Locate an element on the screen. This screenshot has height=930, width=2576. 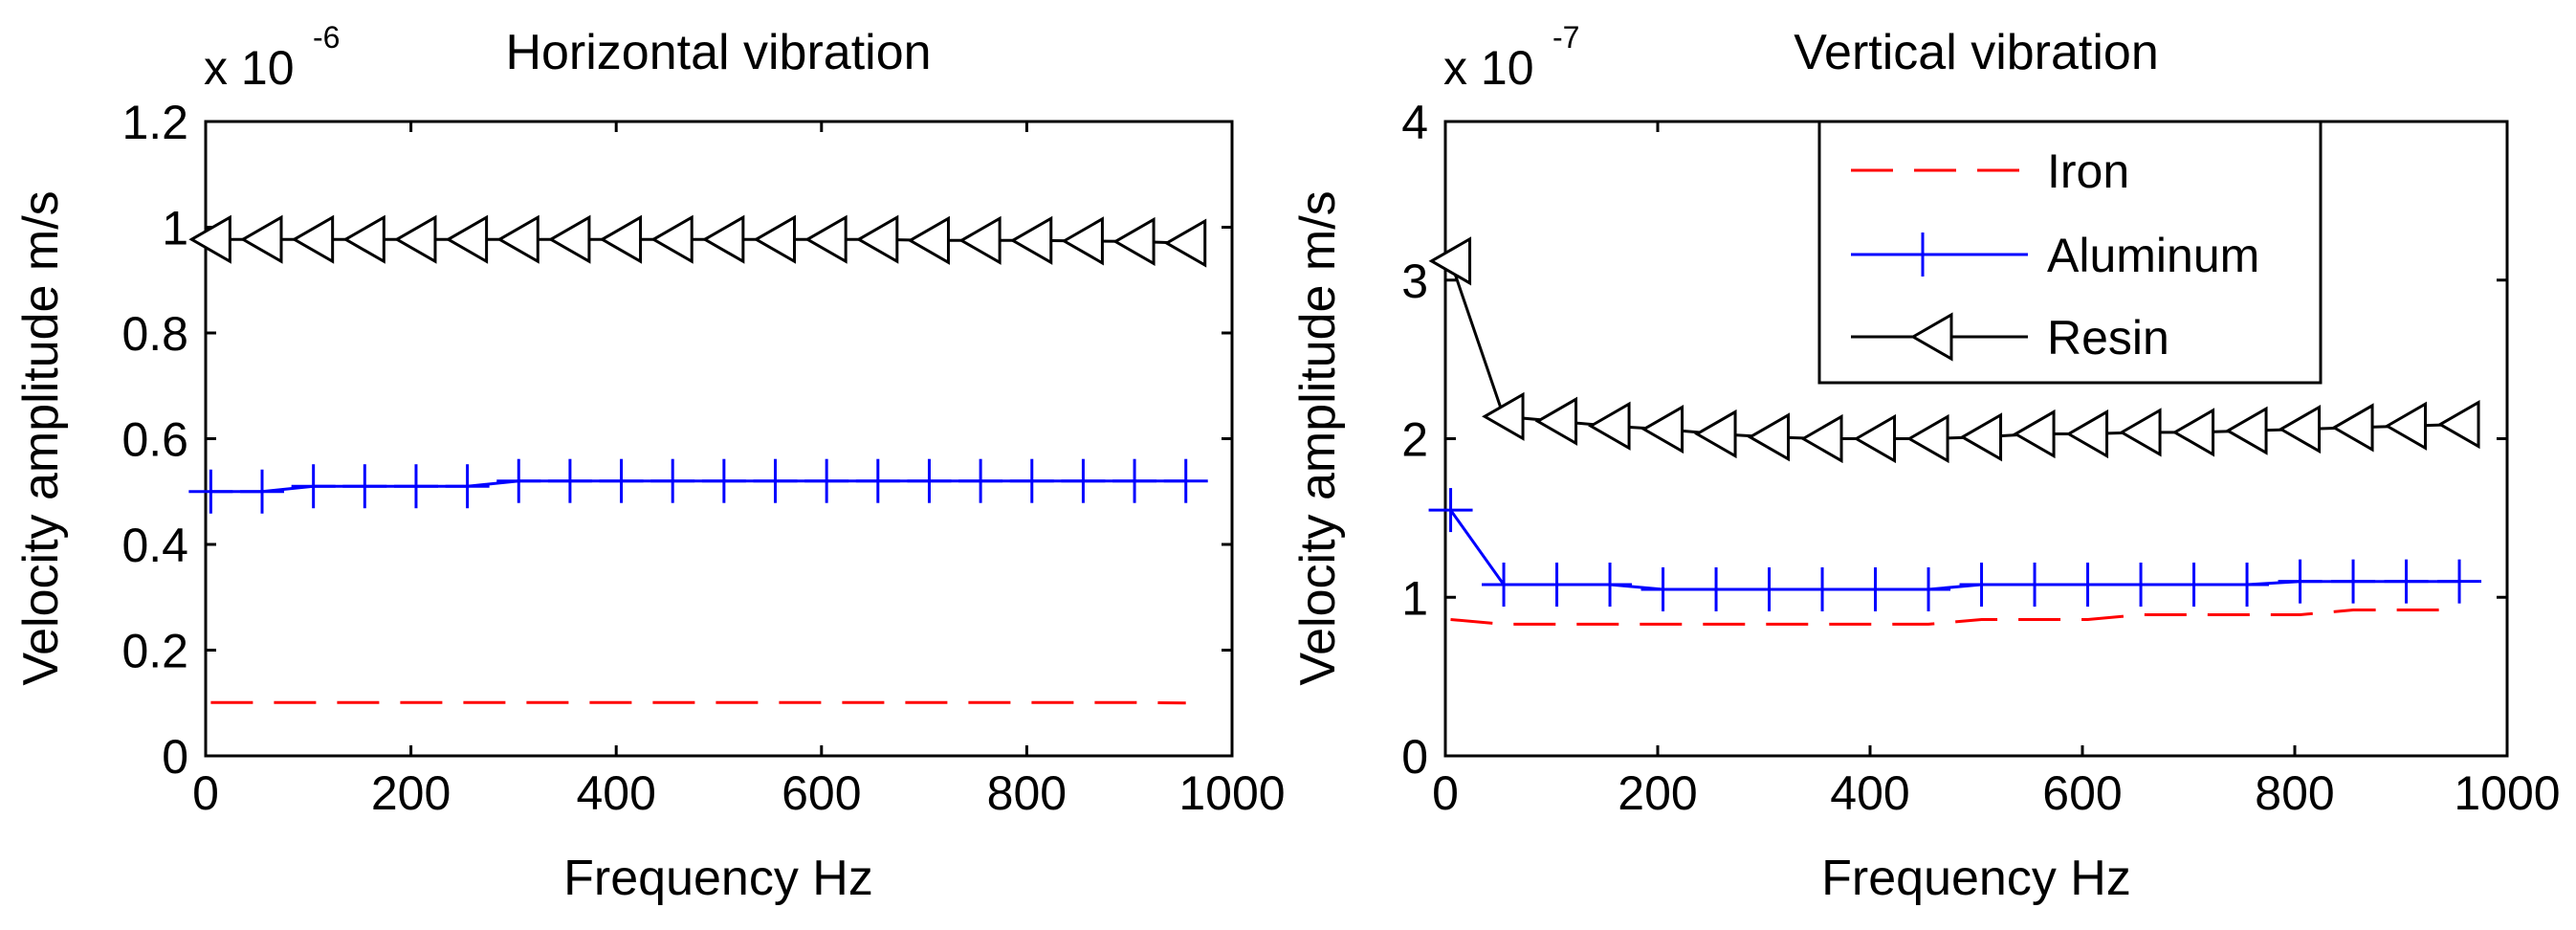
x-tick-label: 200 is located at coordinates (411, 793).